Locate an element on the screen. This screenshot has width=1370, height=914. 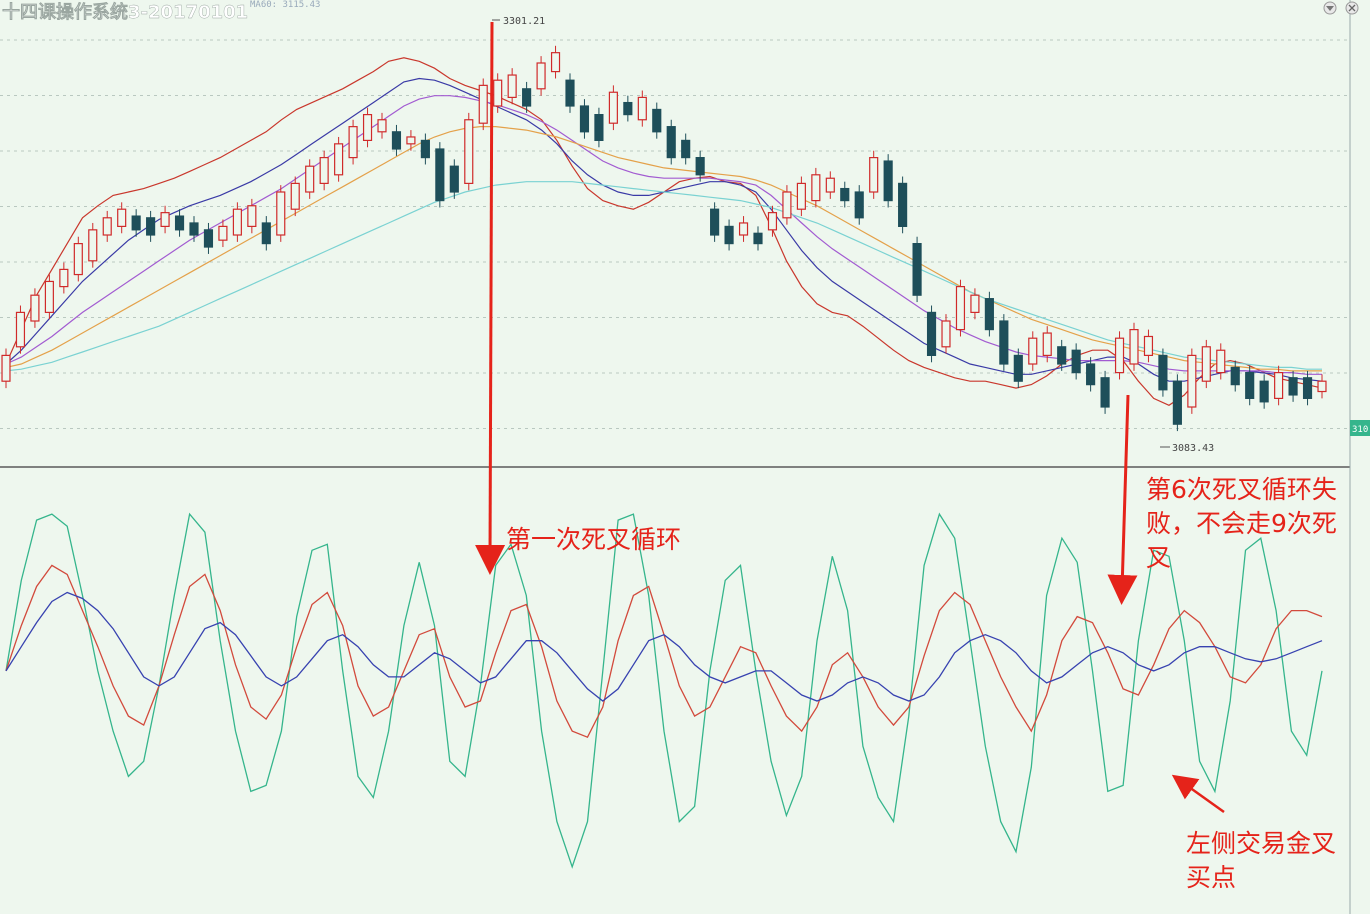
close-icon is located at coordinates (1352, 8).